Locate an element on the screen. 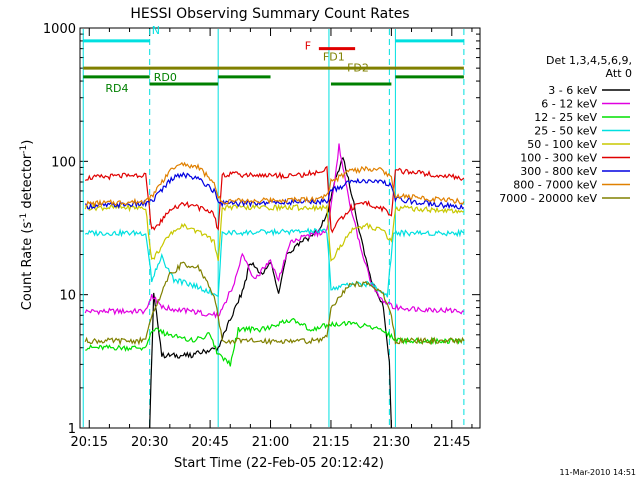  y-axis-label-part2: detector is located at coordinates (27, 183).